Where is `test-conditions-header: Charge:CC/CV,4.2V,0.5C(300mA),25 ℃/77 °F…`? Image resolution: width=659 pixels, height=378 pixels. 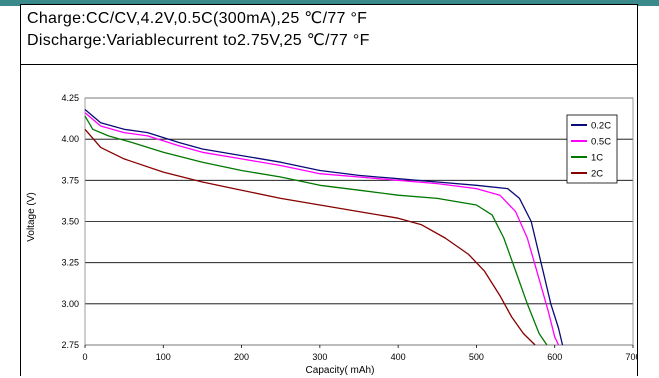 test-conditions-header: Charge:CC/CV,4.2V,0.5C(300mA),25 ℃/77 °F… is located at coordinates (329, 35).